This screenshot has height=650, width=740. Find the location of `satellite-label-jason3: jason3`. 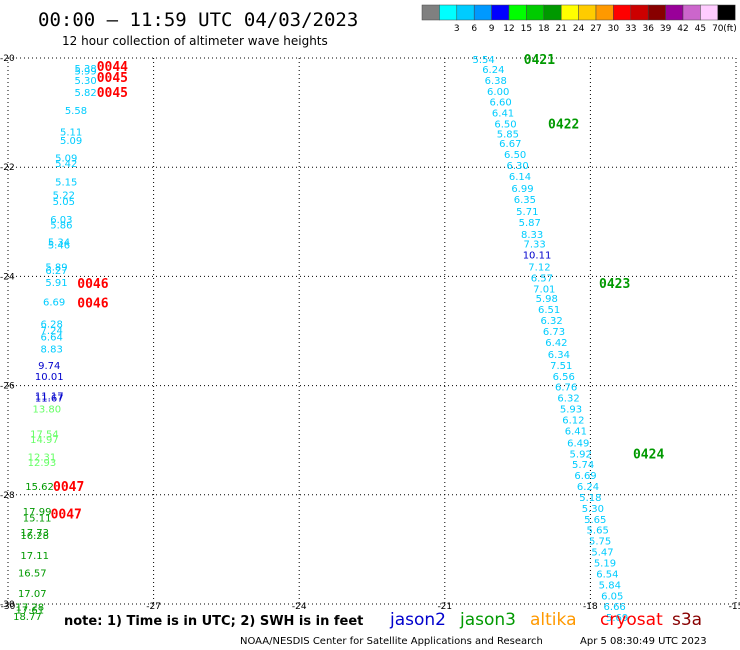

satellite-label-jason3: jason3 is located at coordinates (487, 620).